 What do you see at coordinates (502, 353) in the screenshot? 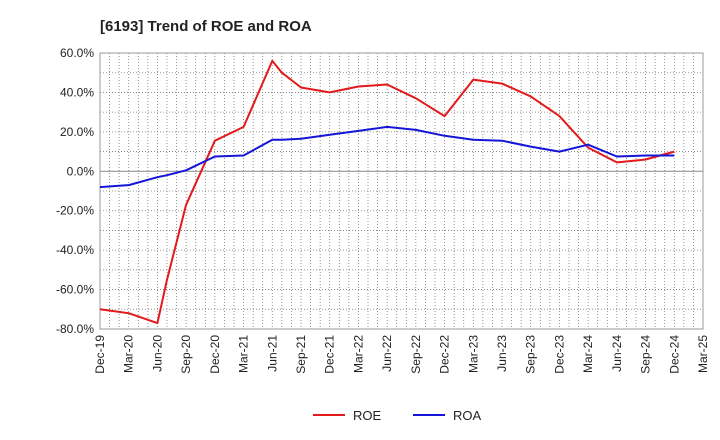
I see `x-tick-label: Jun-23` at bounding box center [502, 353].